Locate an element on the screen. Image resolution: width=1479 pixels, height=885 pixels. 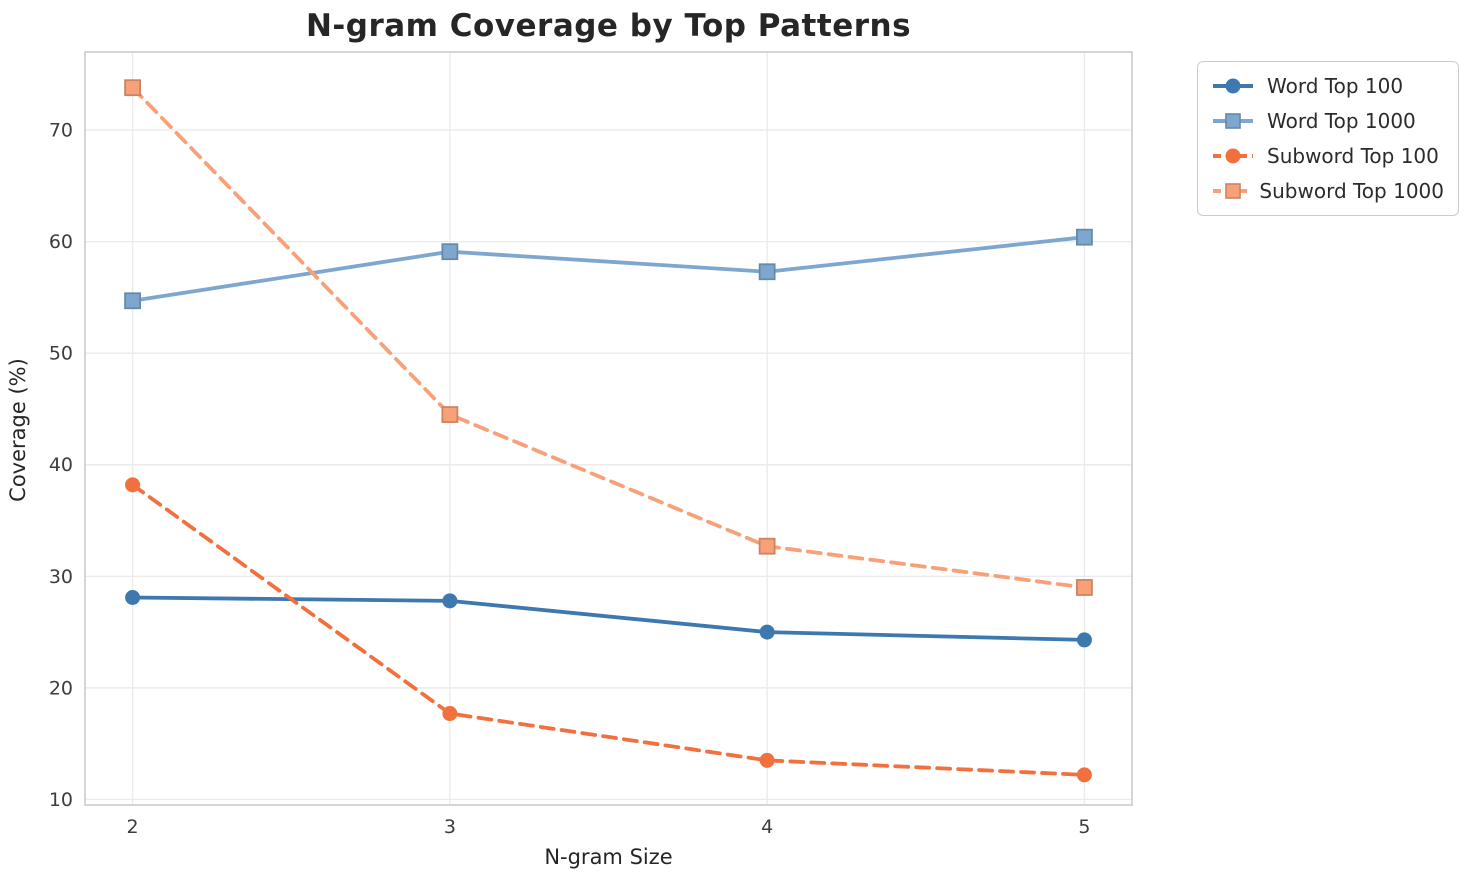
legend-label: Word Top 100 is located at coordinates (1335, 86).